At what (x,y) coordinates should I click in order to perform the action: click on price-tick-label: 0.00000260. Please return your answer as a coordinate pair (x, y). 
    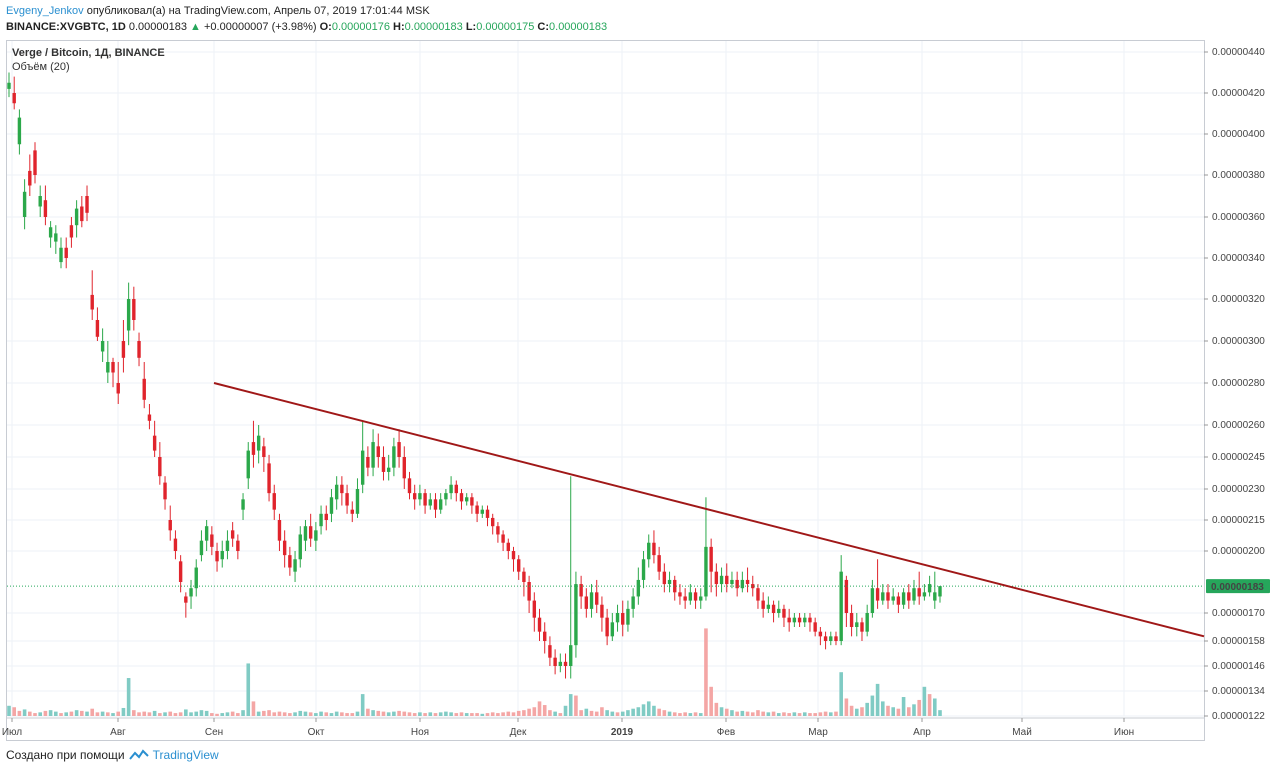
    Looking at the image, I should click on (1238, 425).